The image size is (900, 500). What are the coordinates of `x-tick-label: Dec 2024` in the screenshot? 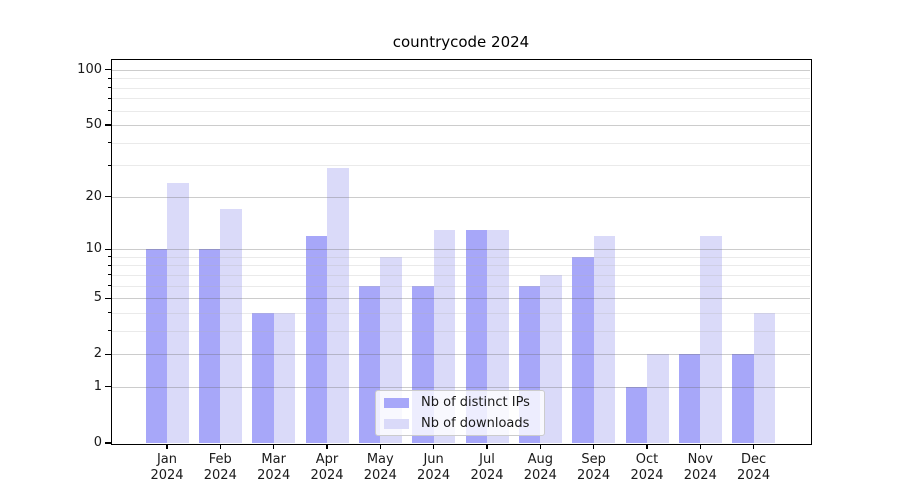 It's located at (754, 467).